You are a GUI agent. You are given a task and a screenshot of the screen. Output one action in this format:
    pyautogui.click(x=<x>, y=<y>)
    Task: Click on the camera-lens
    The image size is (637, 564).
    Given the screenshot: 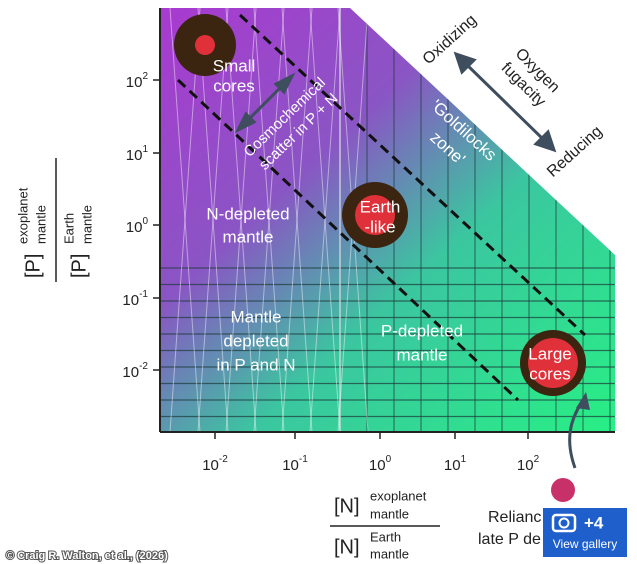 What is the action you would take?
    pyautogui.click(x=564, y=523)
    